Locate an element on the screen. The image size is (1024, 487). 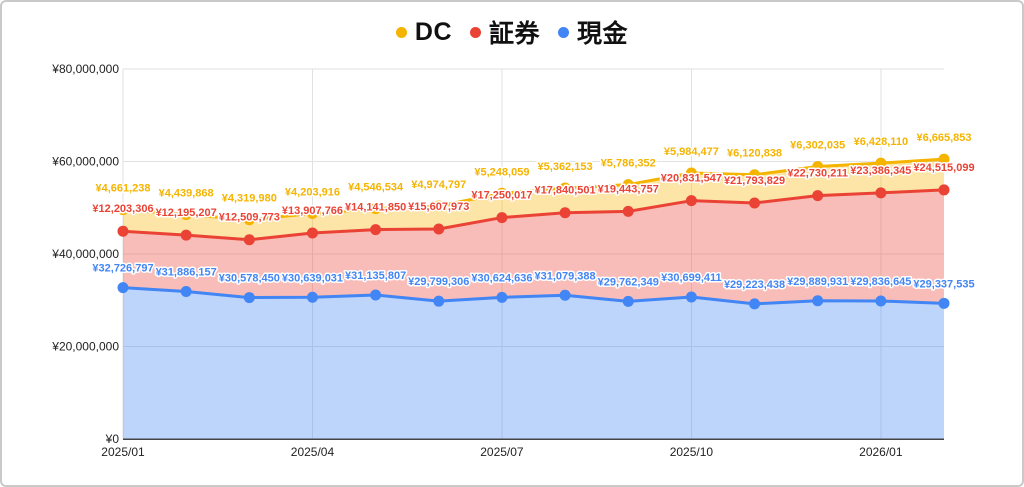
legend-label-securities: 証券 is located at coordinates (515, 34).